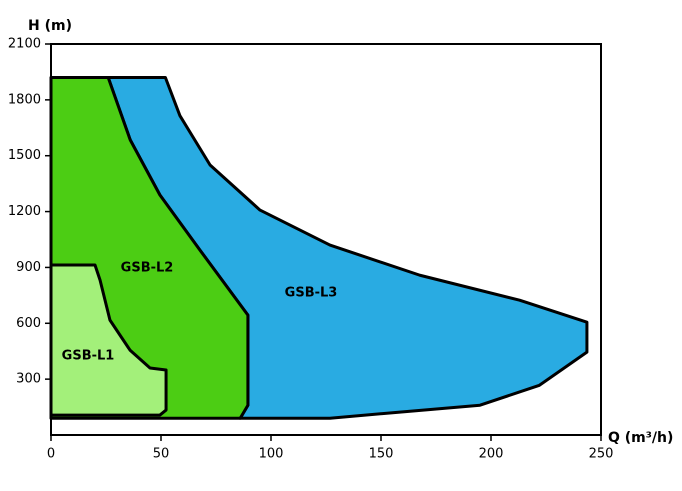 The width and height of the screenshot is (682, 491). Describe the element at coordinates (601, 454) in the screenshot. I see `x-tick-label: 250` at that location.